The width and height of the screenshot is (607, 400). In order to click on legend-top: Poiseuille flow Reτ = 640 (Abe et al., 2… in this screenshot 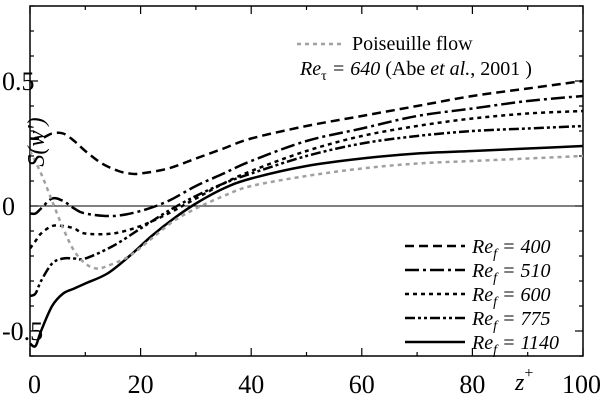, I will do `click(414, 58)`.